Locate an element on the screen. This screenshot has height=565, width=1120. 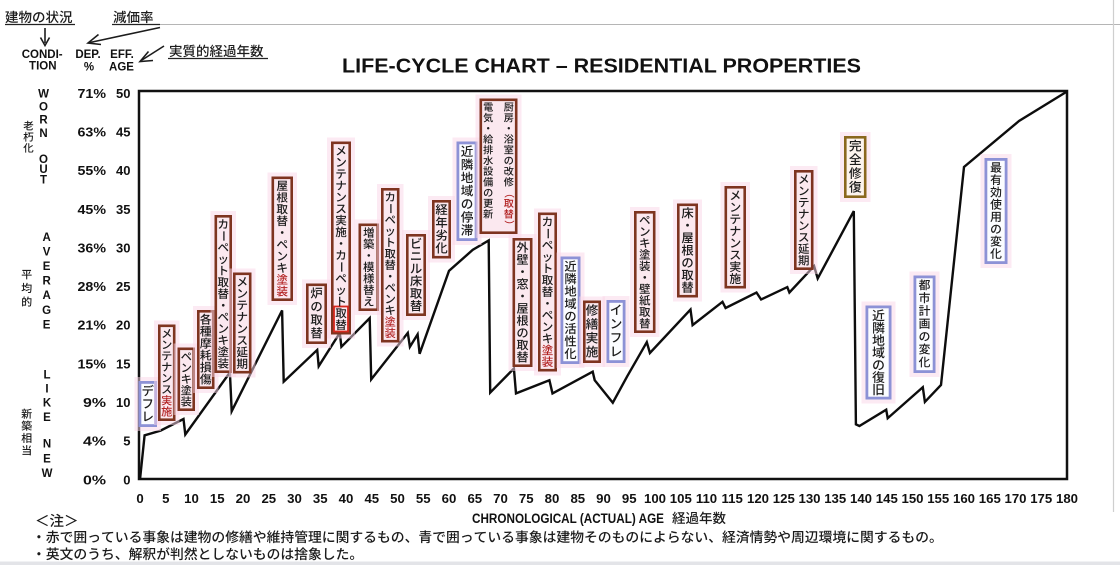
svg-text: 145 is located at coordinates (887, 498).